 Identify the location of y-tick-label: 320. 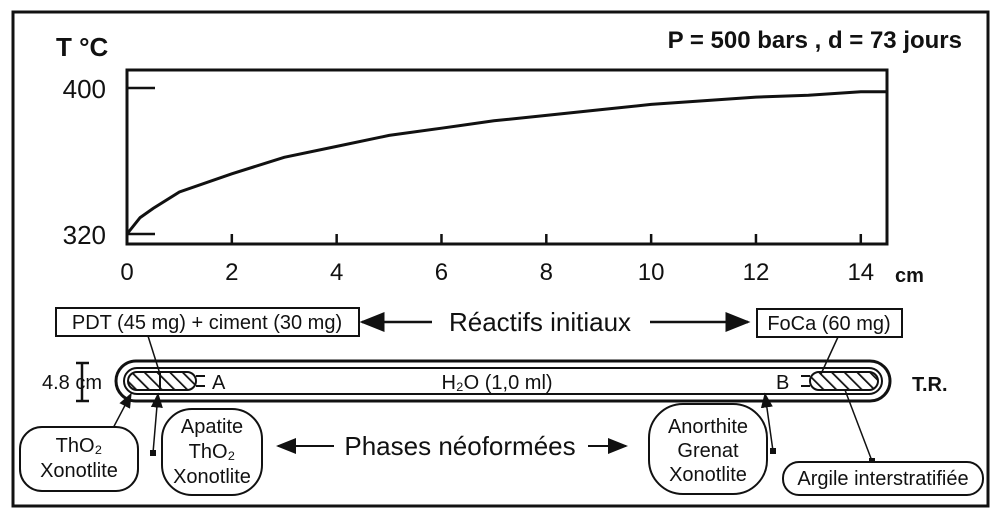
(84, 235).